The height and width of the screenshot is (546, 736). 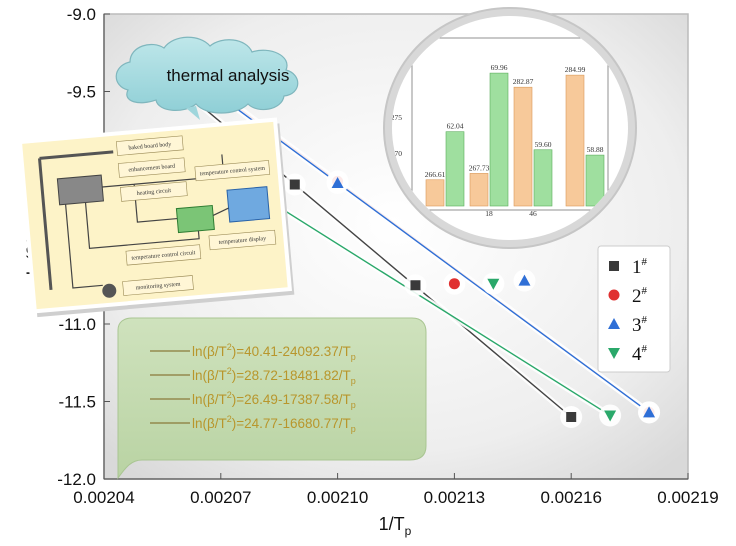 I want to click on y-tick-label: -9.5, so click(x=81, y=92).